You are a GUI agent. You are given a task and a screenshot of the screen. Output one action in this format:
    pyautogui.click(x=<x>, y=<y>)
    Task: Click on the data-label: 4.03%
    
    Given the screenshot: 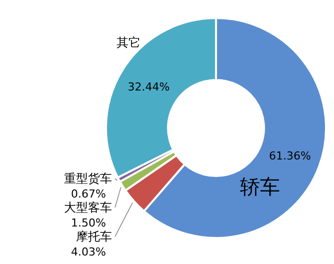 What is the action you would take?
    pyautogui.click(x=88, y=252)
    